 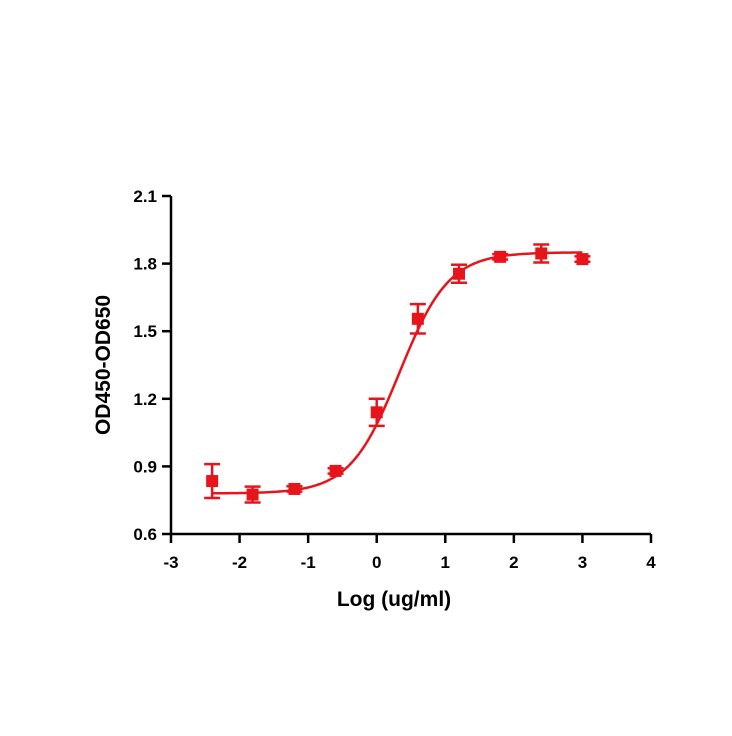 I want to click on x-tick-label: 2, so click(x=513, y=562).